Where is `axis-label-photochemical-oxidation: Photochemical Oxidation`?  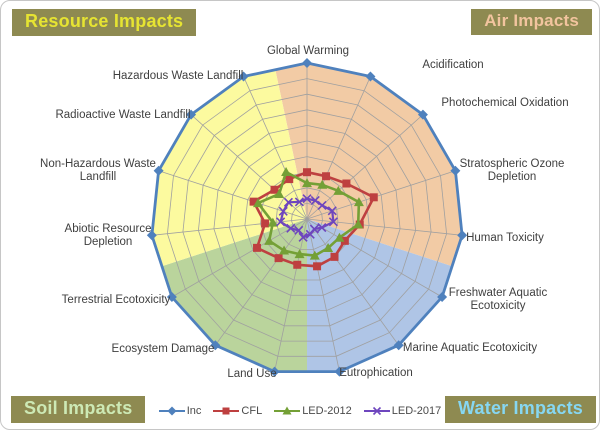
axis-label-photochemical-oxidation: Photochemical Oxidation is located at coordinates (504, 103).